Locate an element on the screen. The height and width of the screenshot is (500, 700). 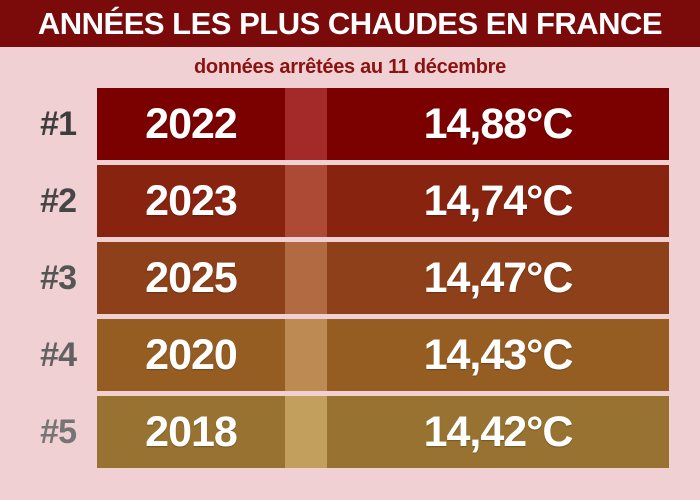
table-row: #2 2023 14,74°C is located at coordinates (350, 201).